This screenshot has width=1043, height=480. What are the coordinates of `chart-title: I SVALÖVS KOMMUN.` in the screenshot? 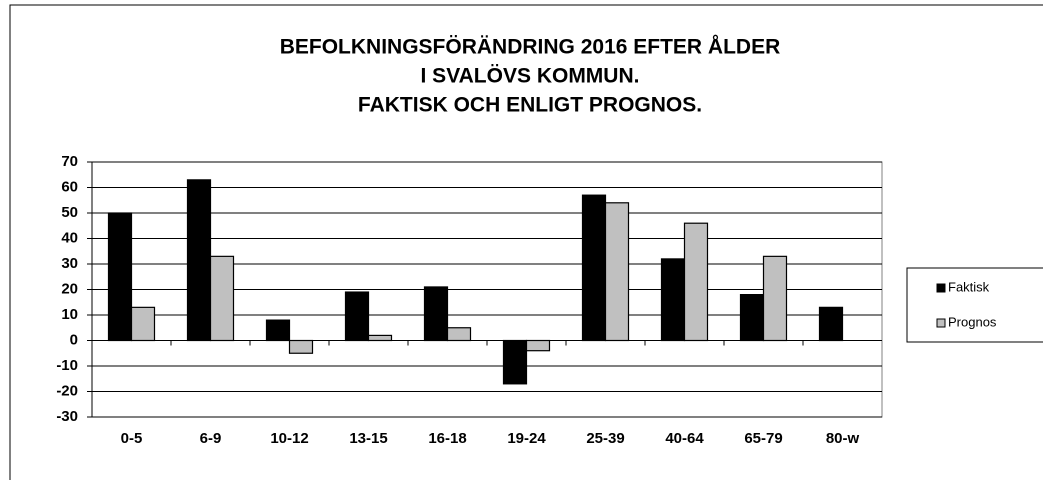 It's located at (530, 76).